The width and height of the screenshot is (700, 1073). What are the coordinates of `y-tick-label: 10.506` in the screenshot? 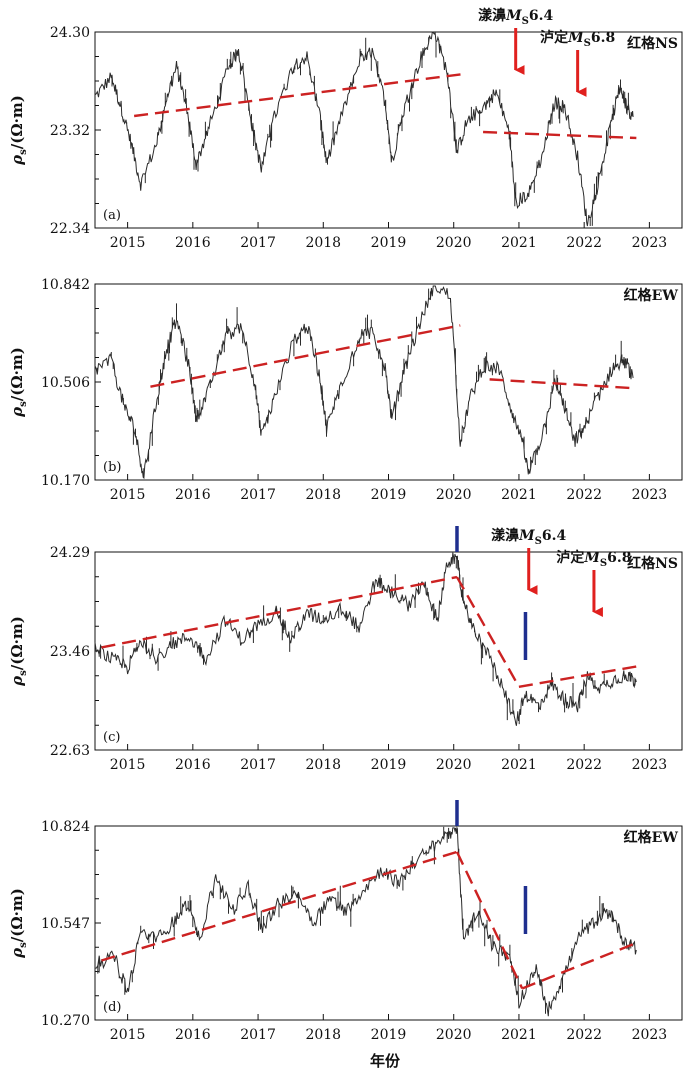 It's located at (65, 383).